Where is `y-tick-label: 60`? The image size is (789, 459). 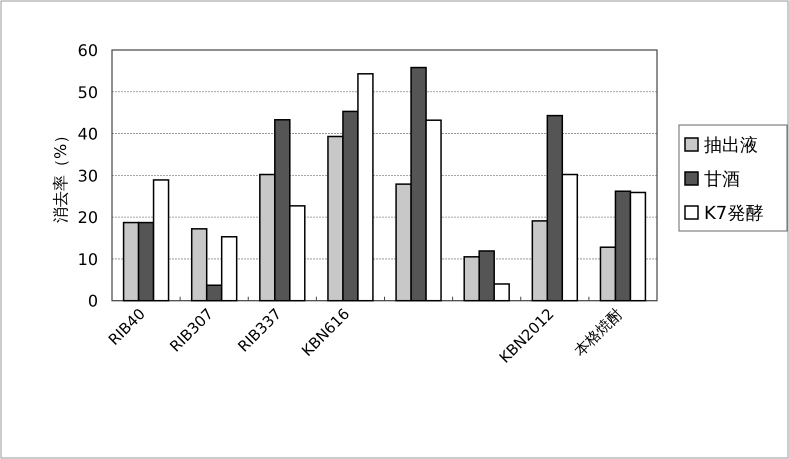 y-tick-label: 60 is located at coordinates (88, 50).